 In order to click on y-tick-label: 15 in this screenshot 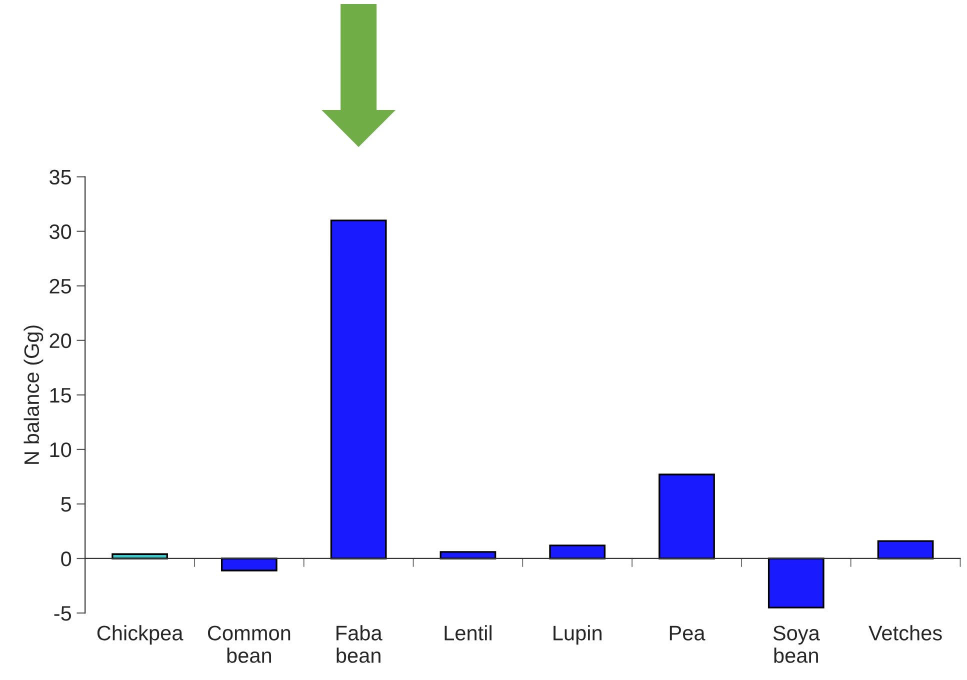, I will do `click(61, 395)`.